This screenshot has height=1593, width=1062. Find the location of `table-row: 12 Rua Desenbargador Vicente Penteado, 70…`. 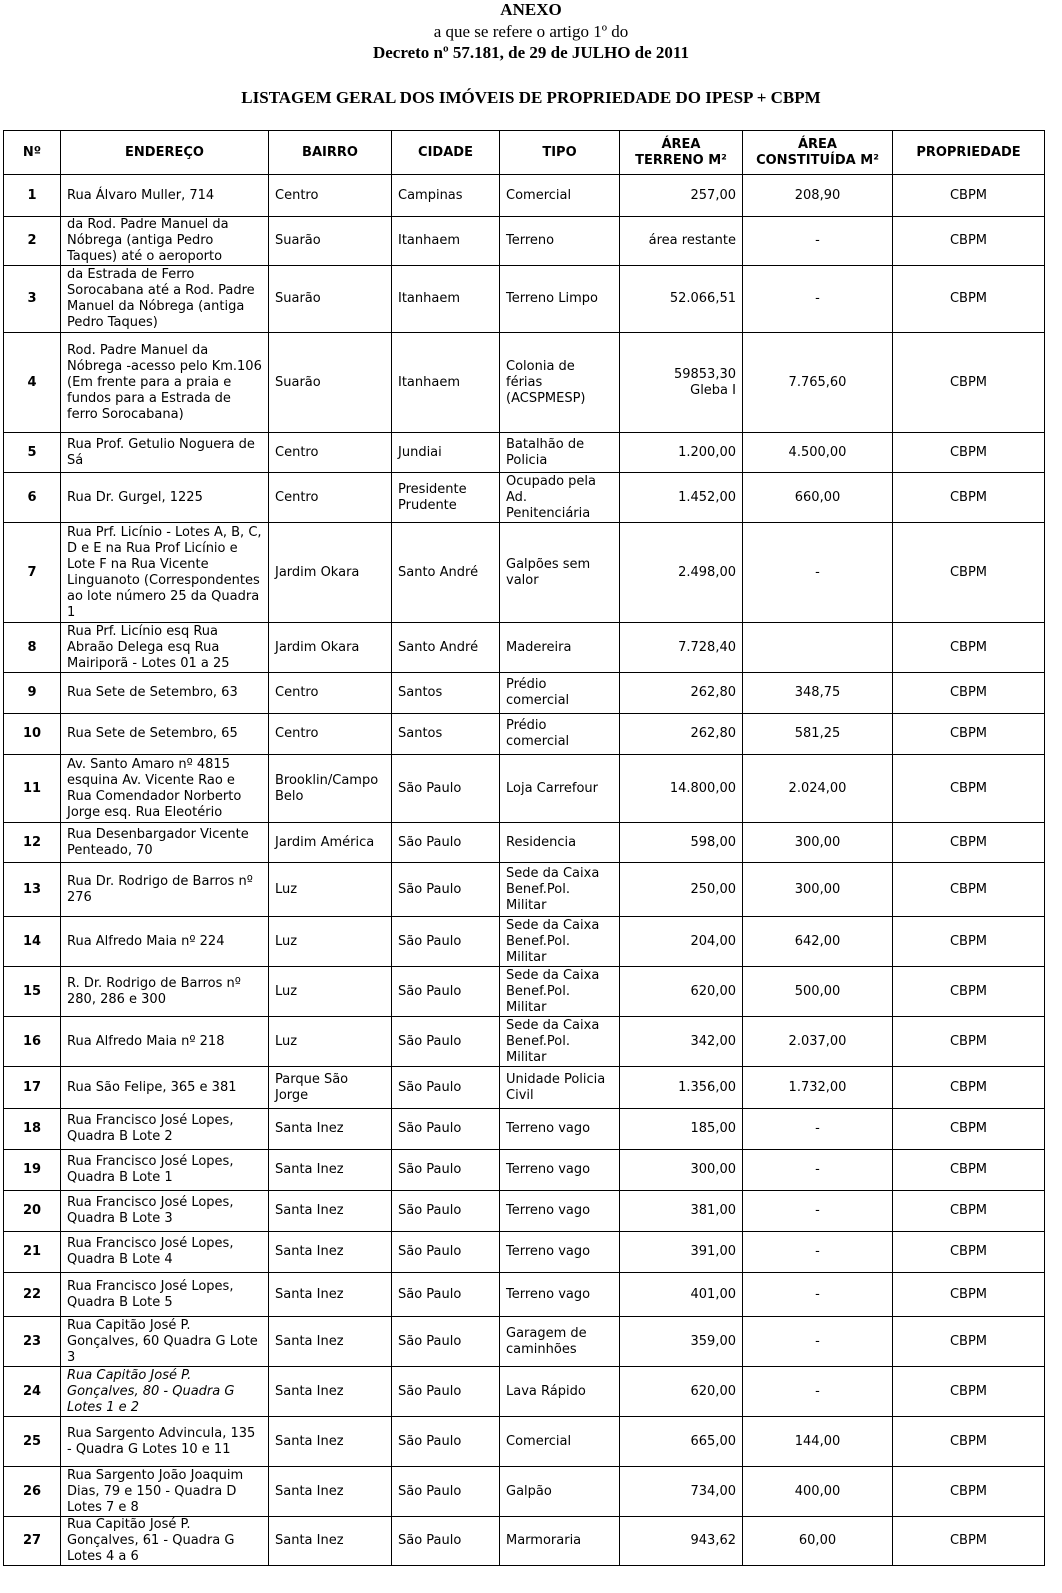

table-row: 12 Rua Desenbargador Vicente Penteado, 70… is located at coordinates (524, 842).